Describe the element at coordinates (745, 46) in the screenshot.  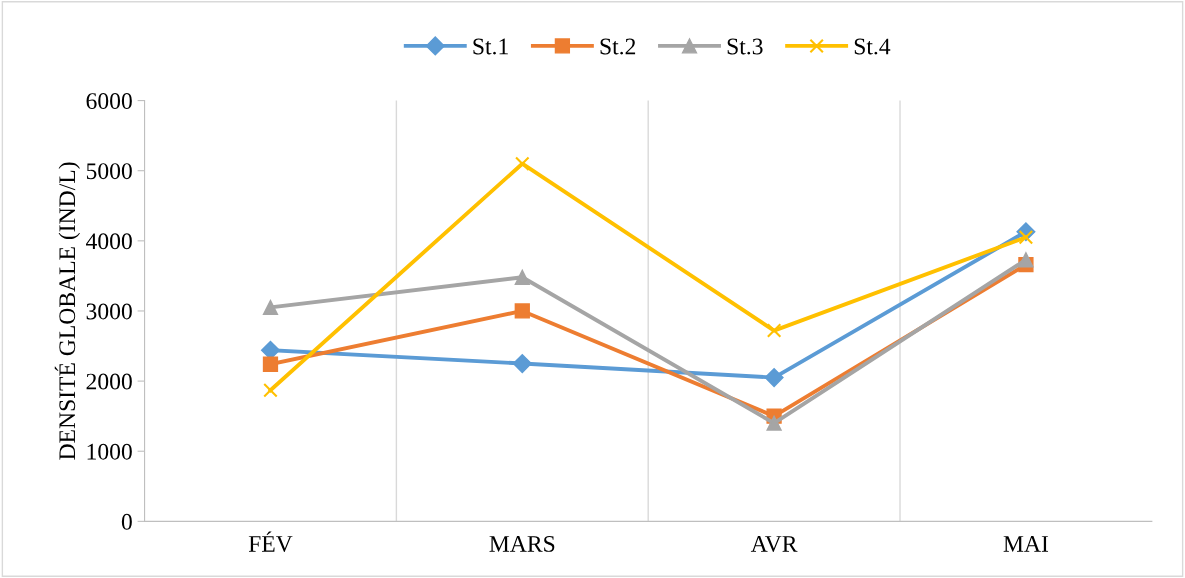
I see `legend-label: St.3` at that location.